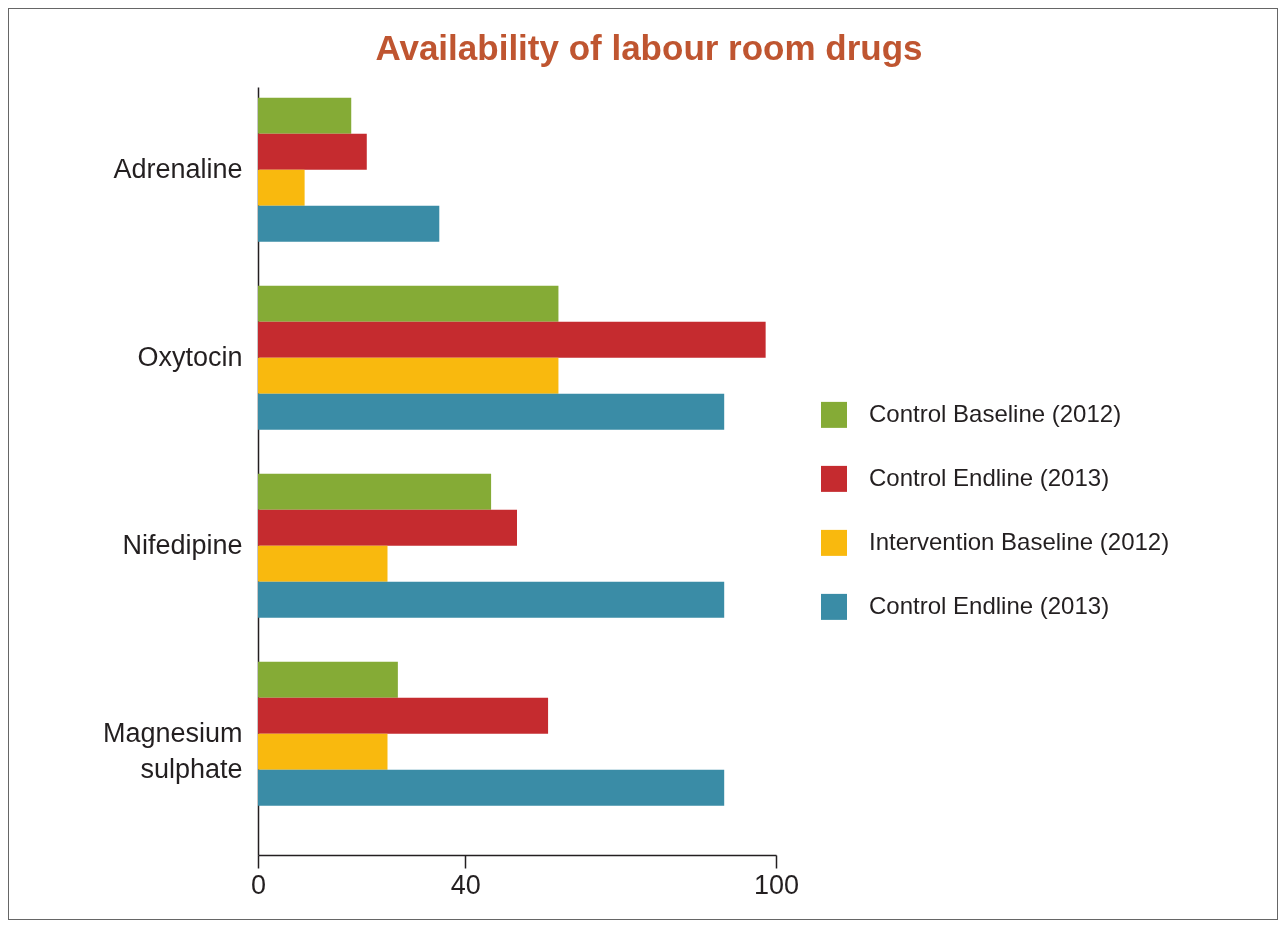  What do you see at coordinates (182, 544) in the screenshot?
I see `y-tick-label: Nifedipine` at bounding box center [182, 544].